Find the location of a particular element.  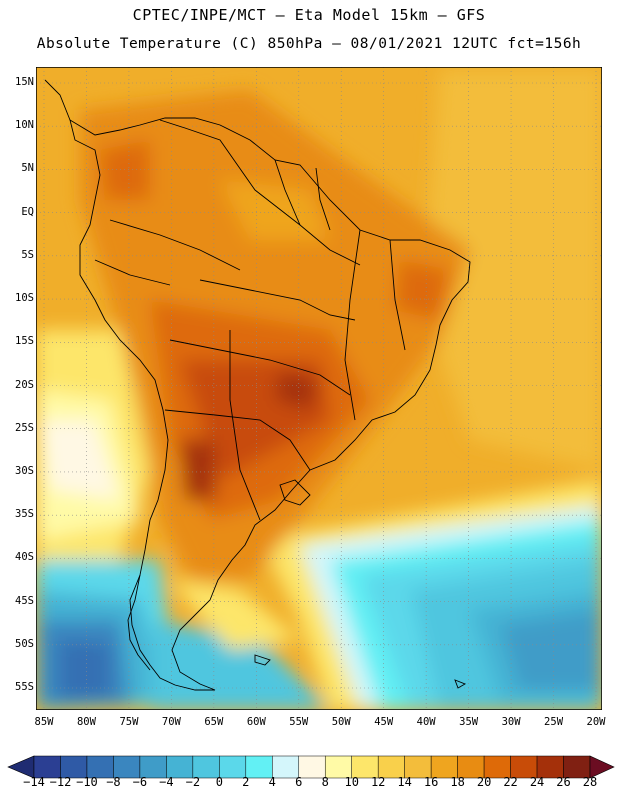

latitude-label: 5S is located at coordinates (27, 254).